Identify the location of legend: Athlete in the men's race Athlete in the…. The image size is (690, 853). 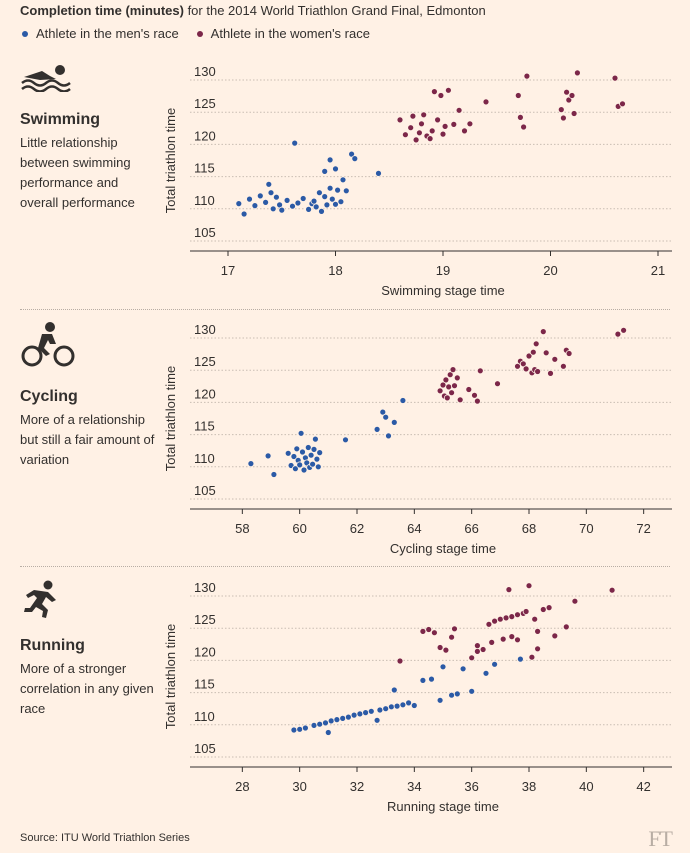
(196, 33).